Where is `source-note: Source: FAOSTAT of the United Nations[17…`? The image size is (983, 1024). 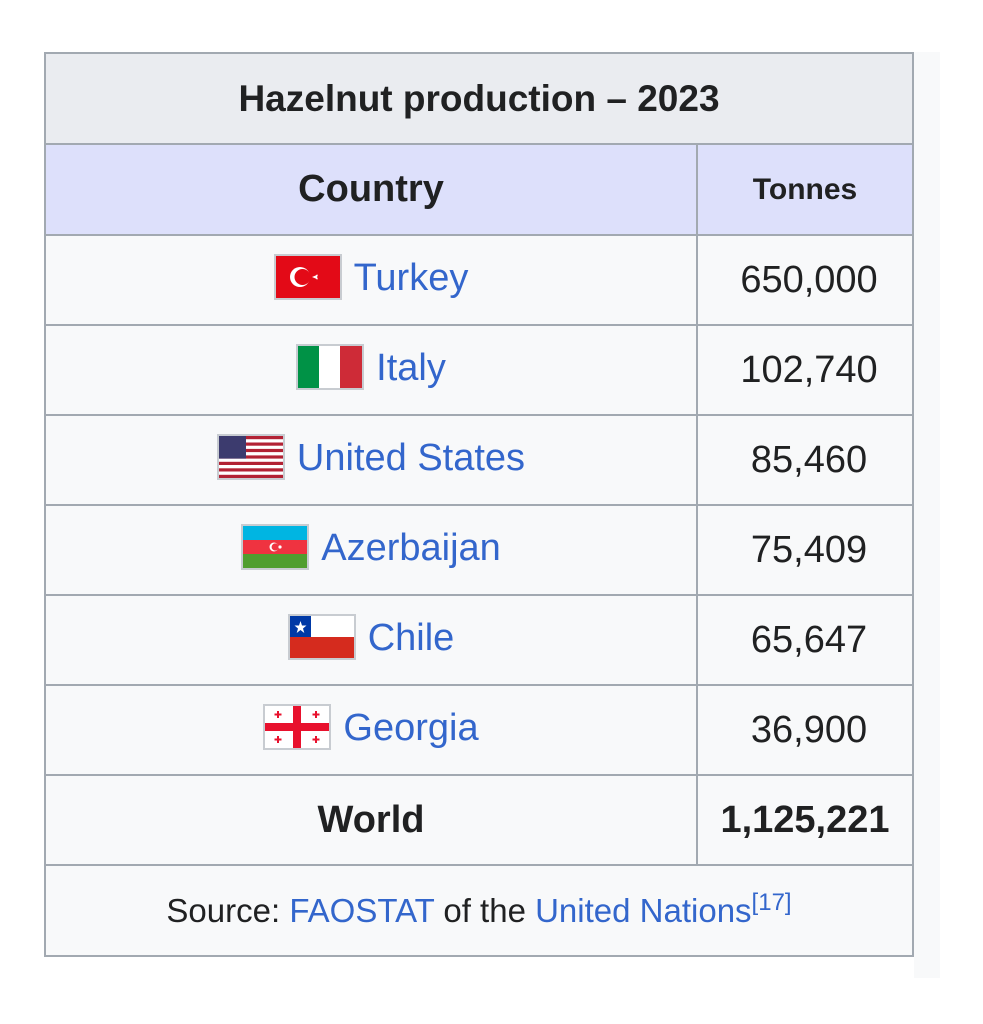
source-note: Source: FAOSTAT of the United Nations[17… is located at coordinates (479, 910).